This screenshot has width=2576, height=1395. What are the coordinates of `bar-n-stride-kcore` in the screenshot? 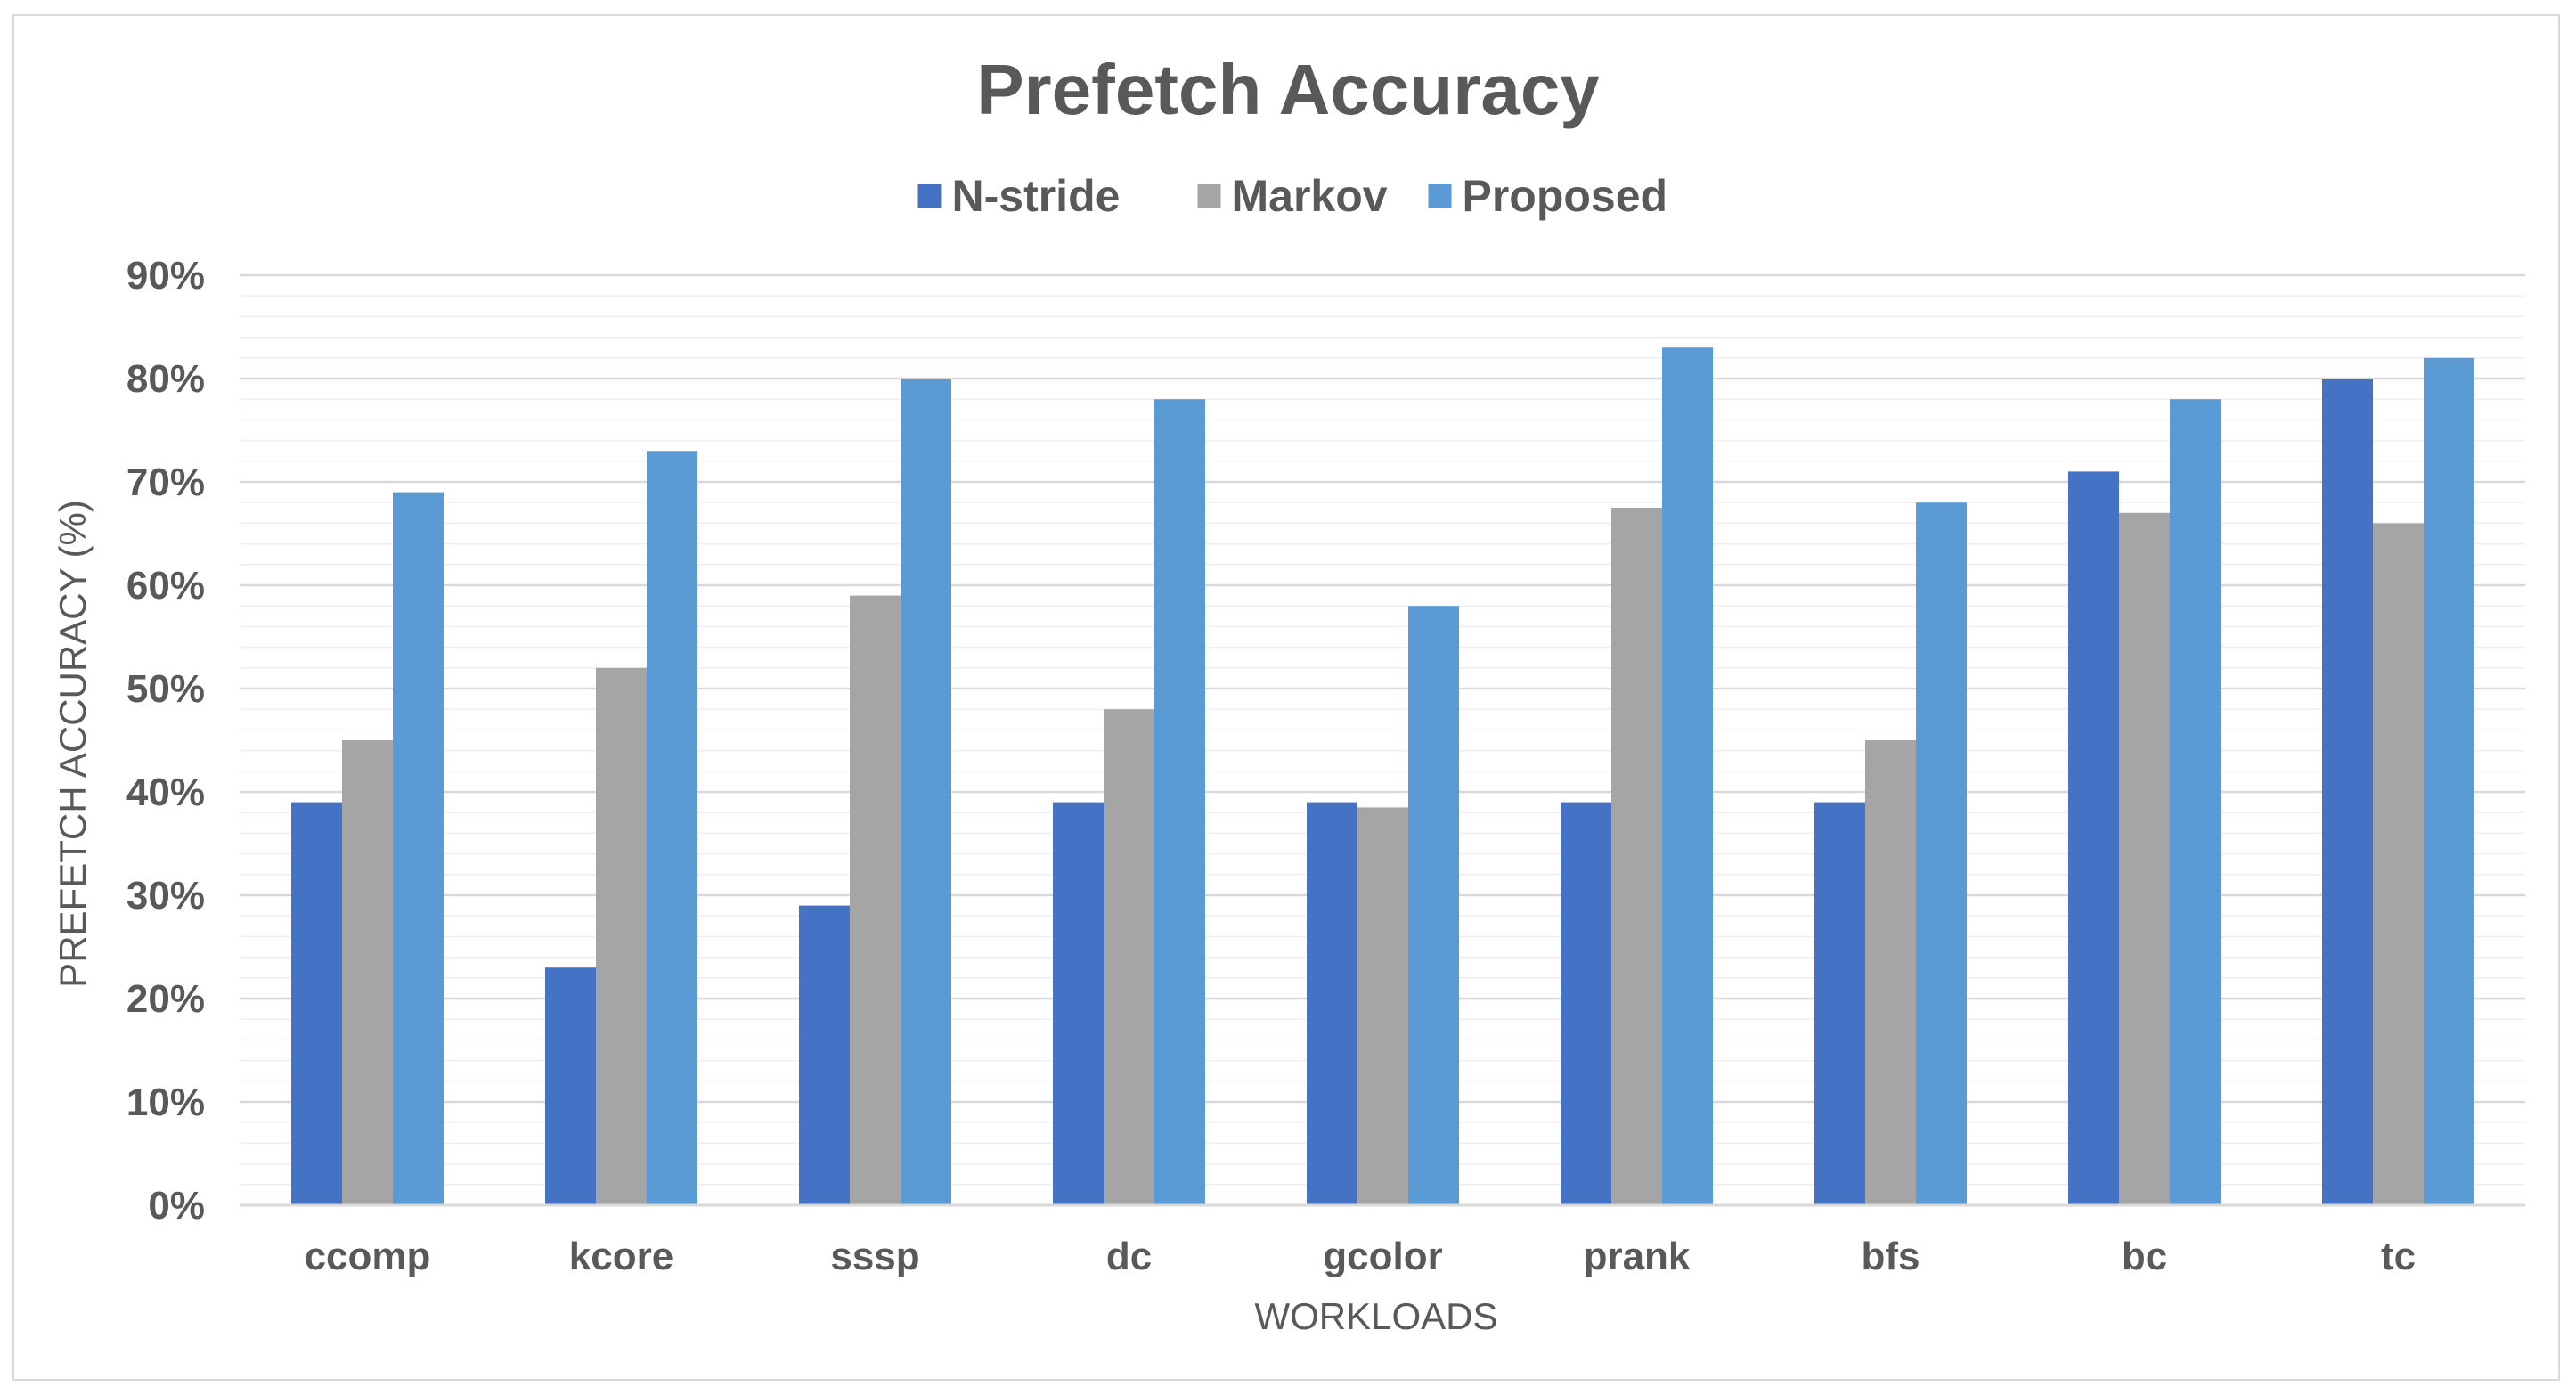 It's located at (570, 1086).